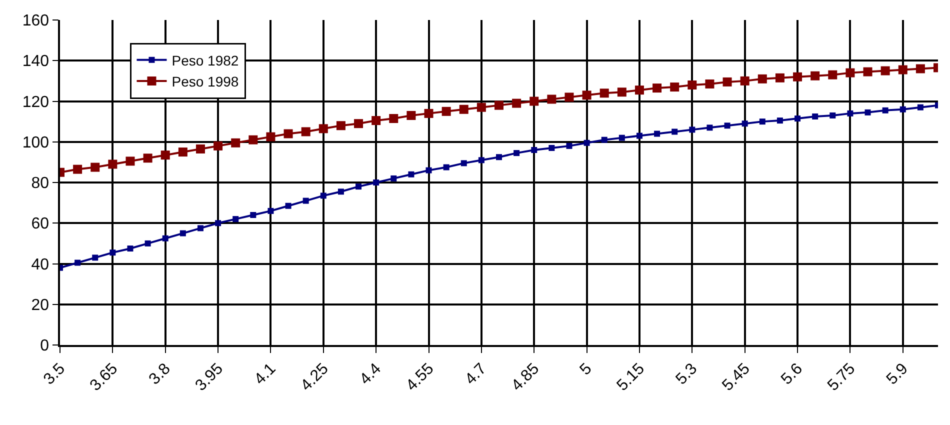  What do you see at coordinates (36, 21) in the screenshot?
I see `y-tick-label: 160` at bounding box center [36, 21].